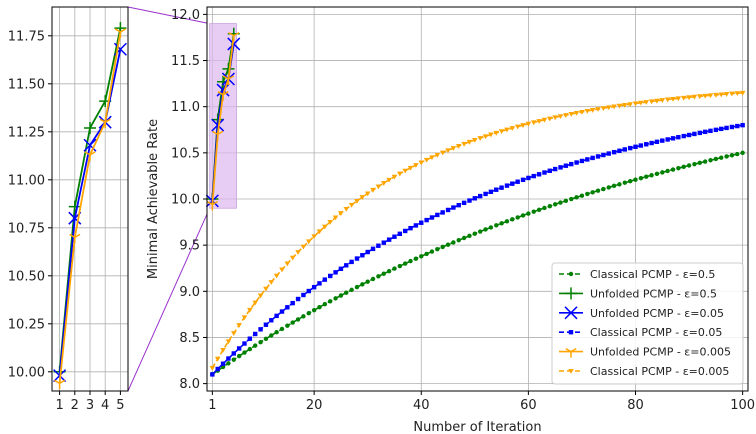 The image size is (756, 434). I want to click on main-x-tick-label: 20, so click(314, 405).